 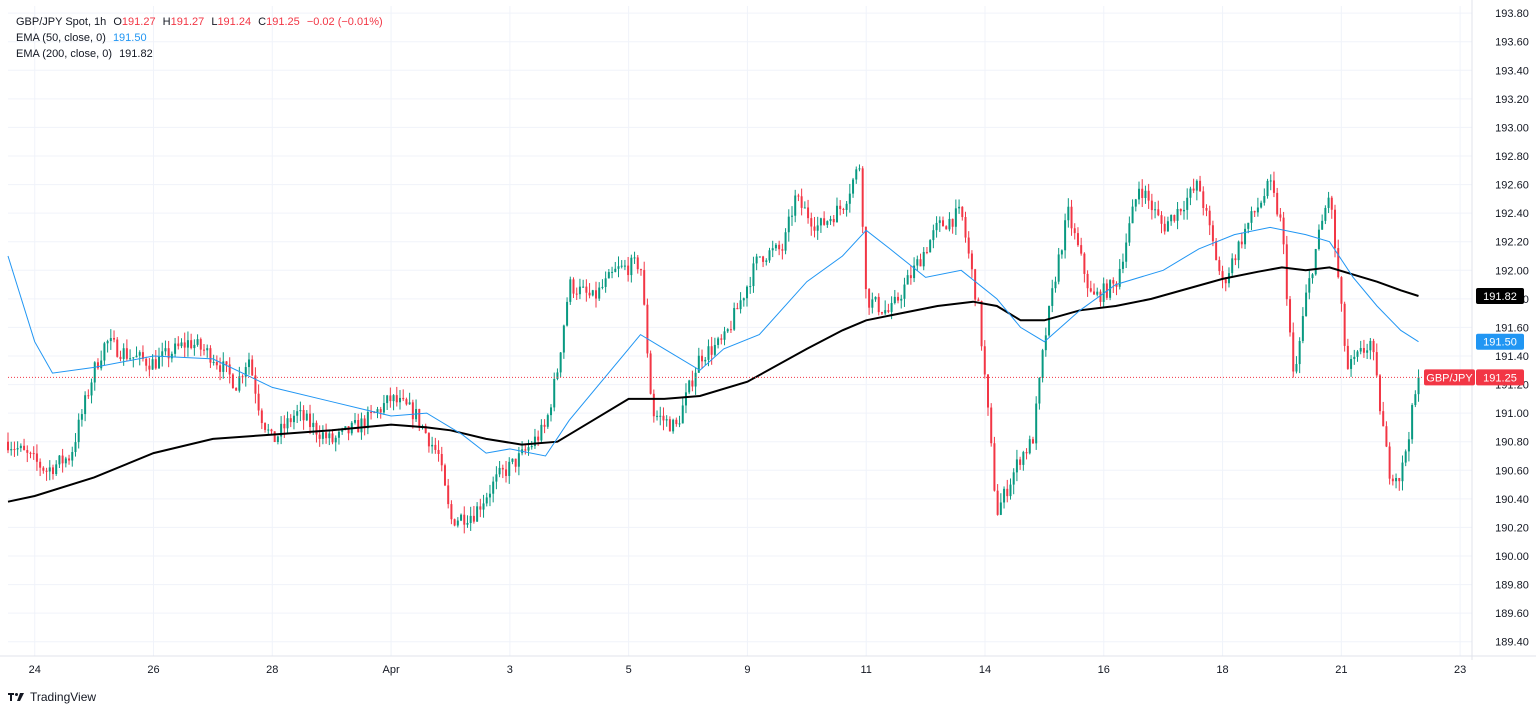 What do you see at coordinates (129, 38) in the screenshot?
I see `ema50-legend-value: 191.50` at bounding box center [129, 38].